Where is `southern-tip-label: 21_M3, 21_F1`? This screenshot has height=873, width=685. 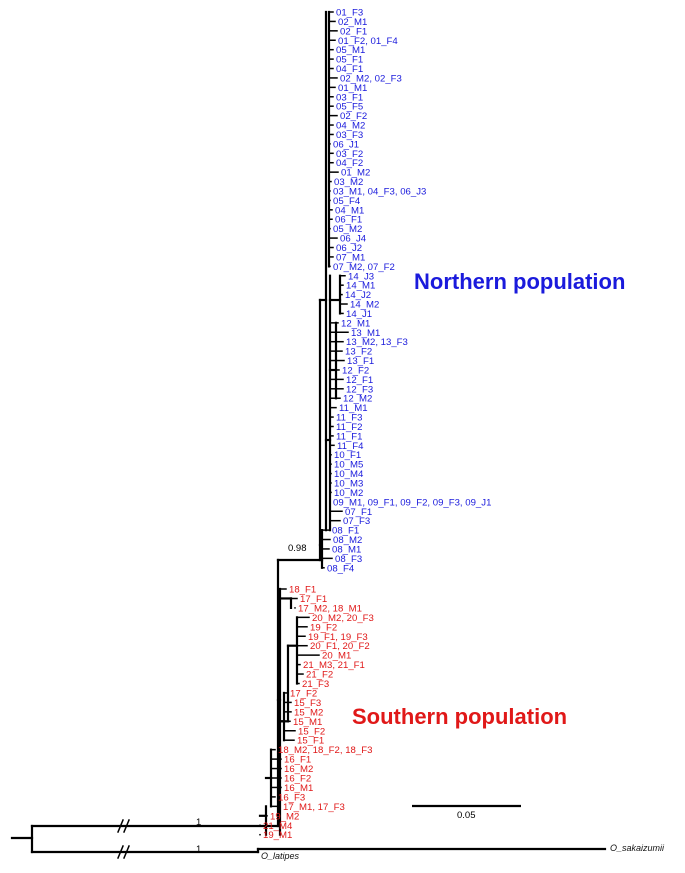
southern-tip-label: 21_M3, 21_F1 is located at coordinates (334, 665).